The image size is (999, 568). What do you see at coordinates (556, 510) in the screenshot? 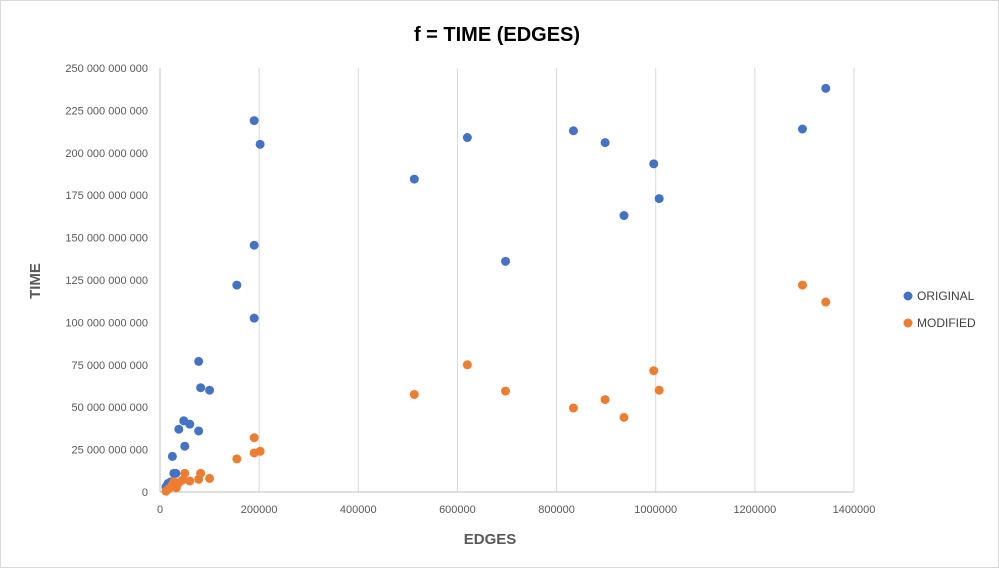
I see `x-tick-label: 800000` at bounding box center [556, 510].